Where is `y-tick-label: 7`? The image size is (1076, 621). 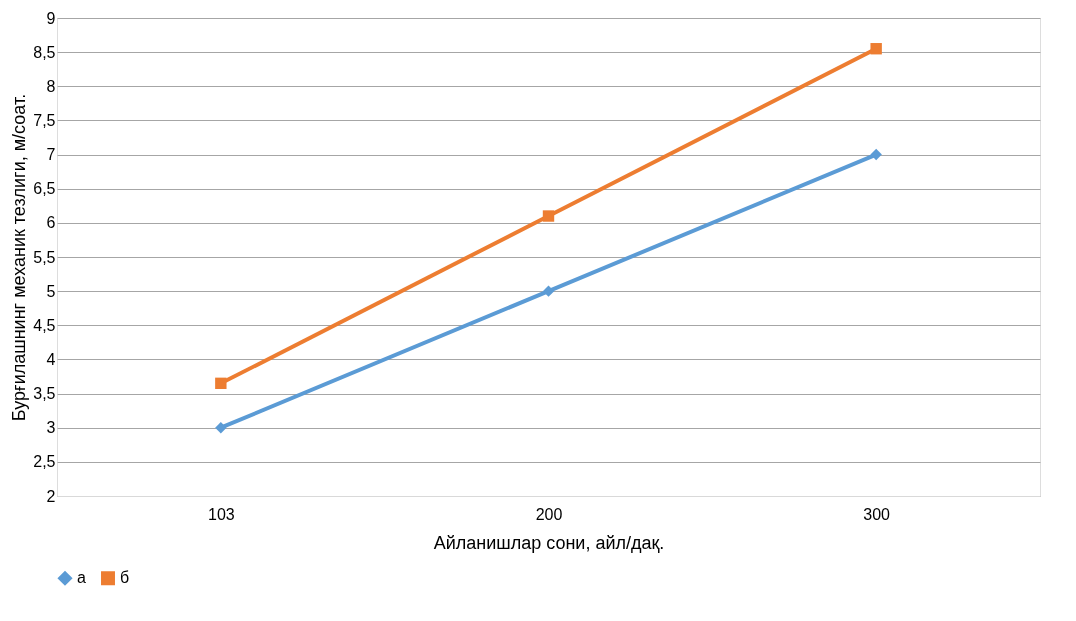 y-tick-label: 7 is located at coordinates (51, 155).